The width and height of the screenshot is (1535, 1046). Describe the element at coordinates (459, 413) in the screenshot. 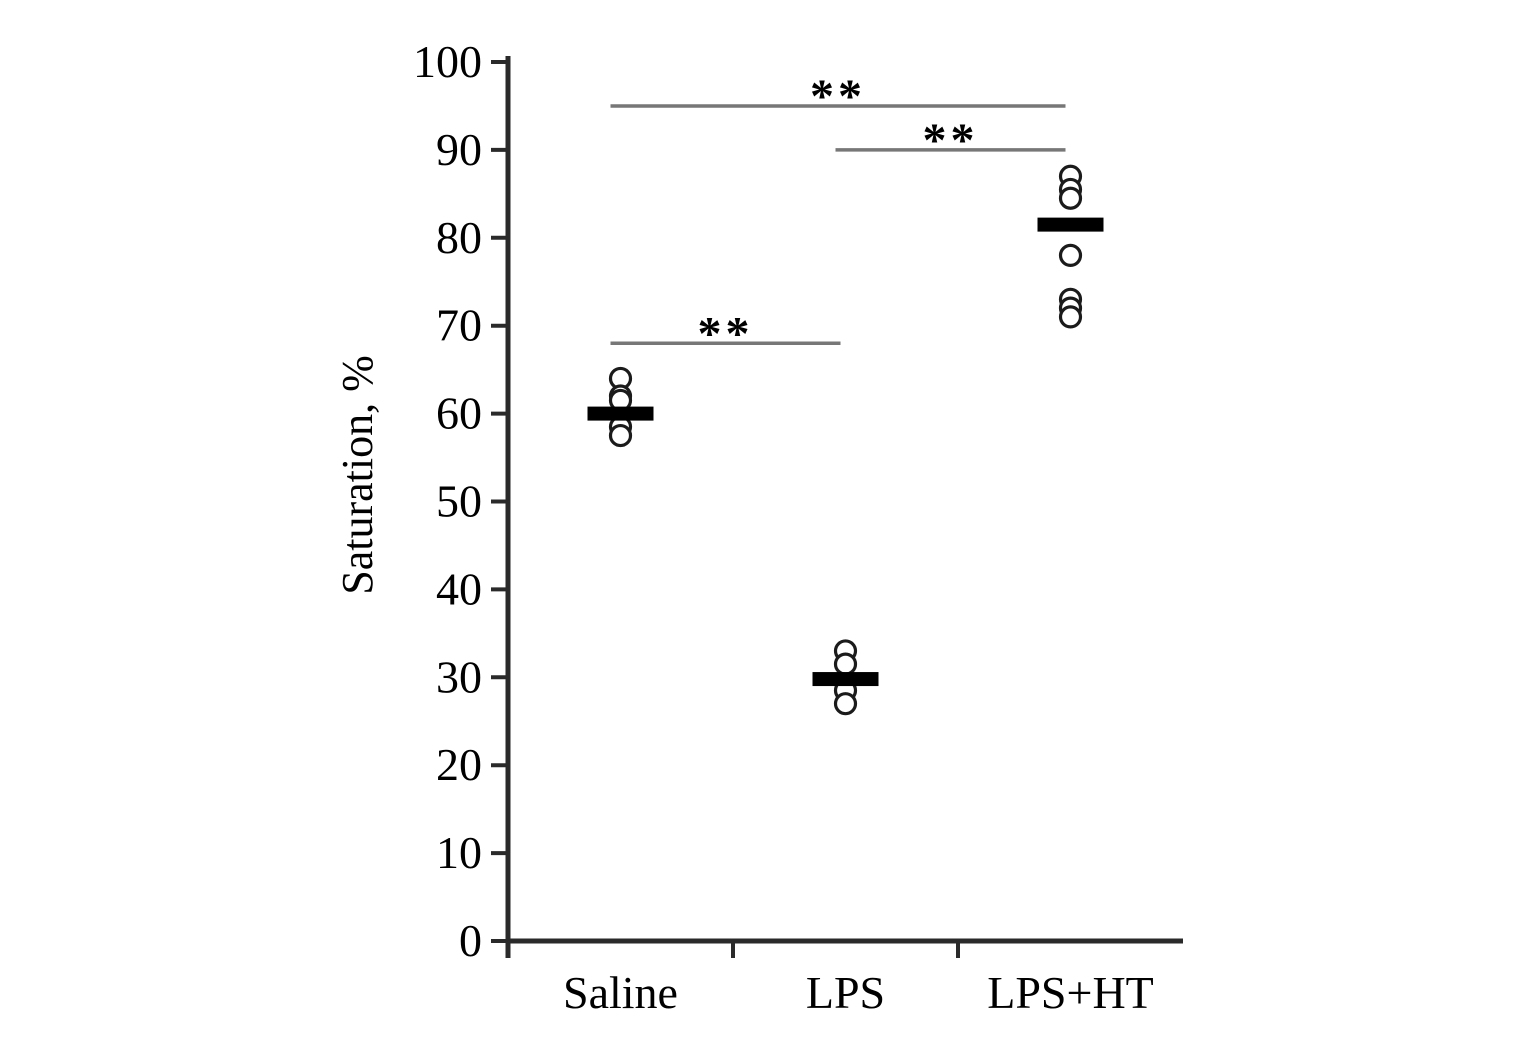

I see `y-tick-label: 60` at that location.